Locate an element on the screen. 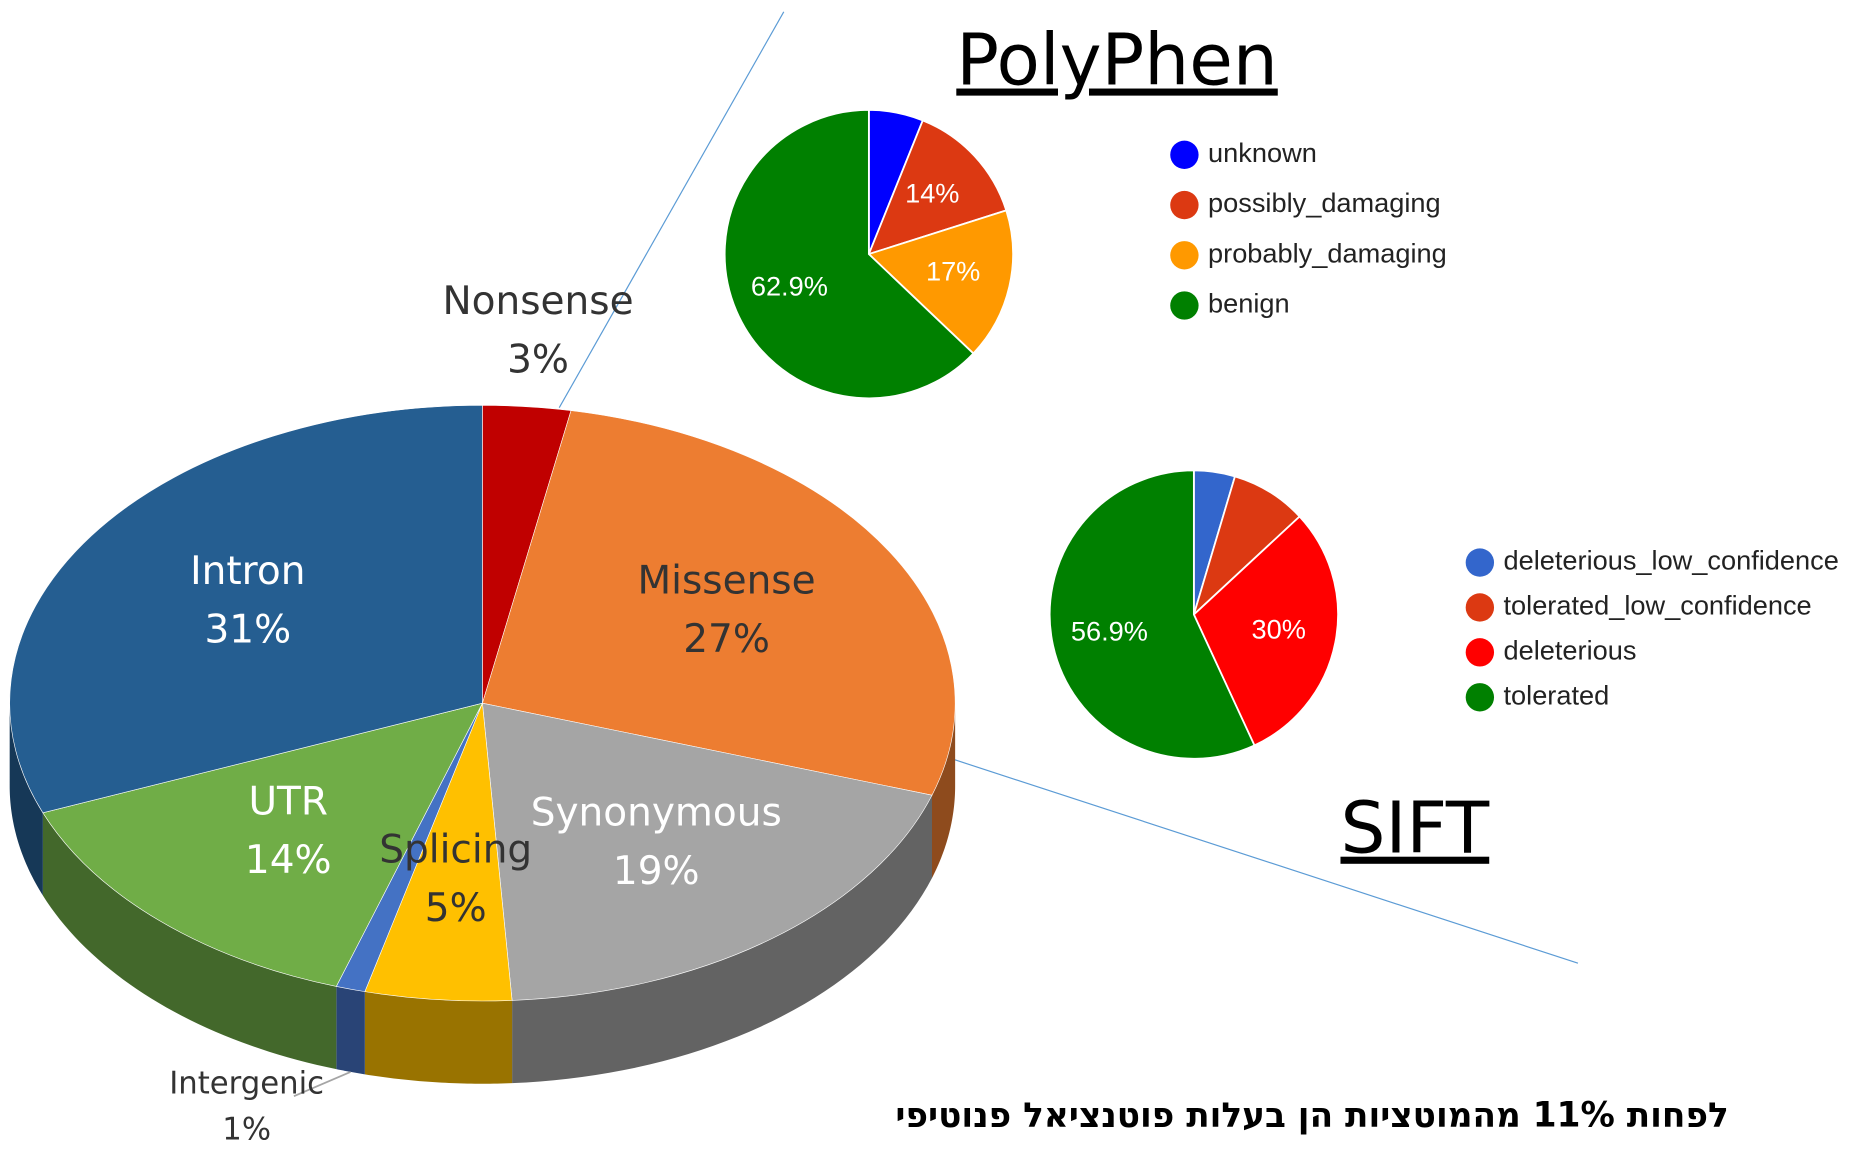  slice-value: 17% is located at coordinates (953, 271).